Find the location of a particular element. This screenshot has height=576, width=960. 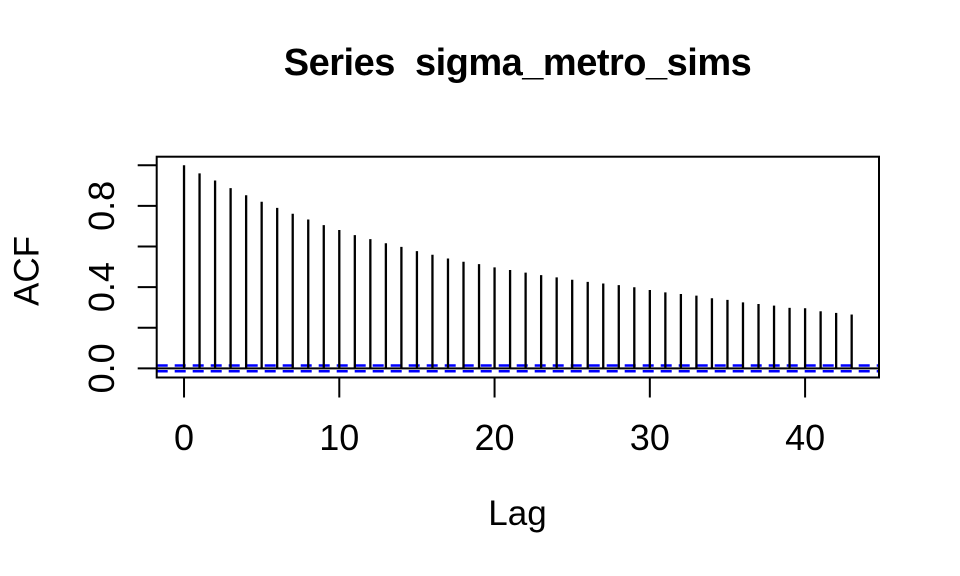

x-tick-label: 30 is located at coordinates (650, 437).